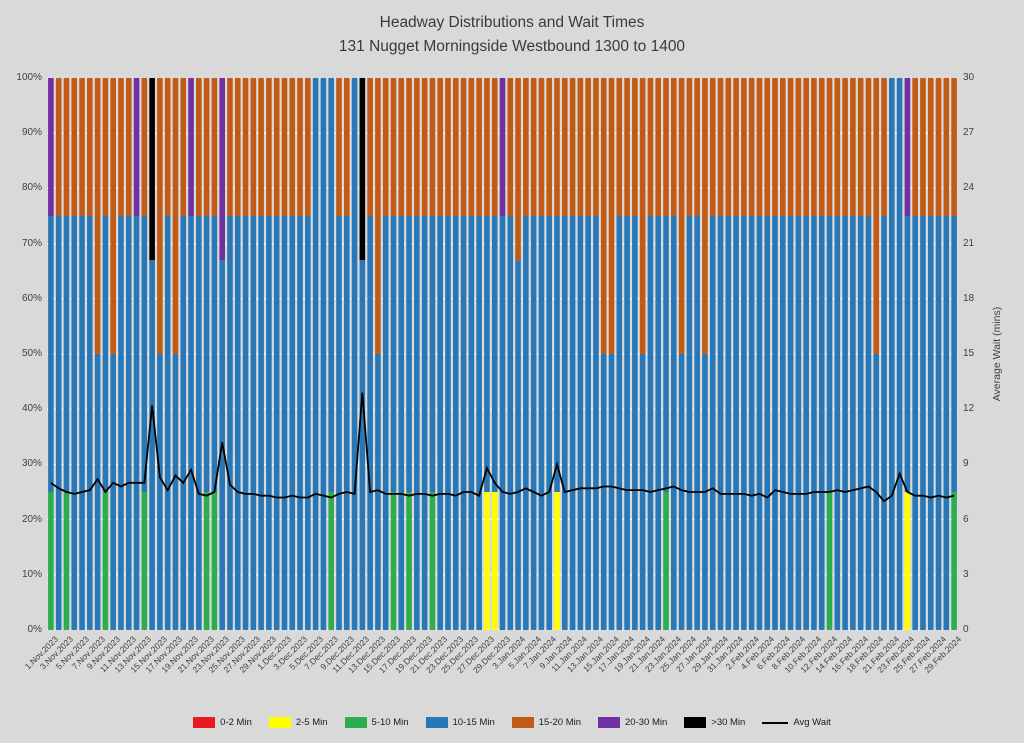 This screenshot has height=743, width=1024. Describe the element at coordinates (966, 464) in the screenshot. I see `y-right-tick-label: 9` at that location.